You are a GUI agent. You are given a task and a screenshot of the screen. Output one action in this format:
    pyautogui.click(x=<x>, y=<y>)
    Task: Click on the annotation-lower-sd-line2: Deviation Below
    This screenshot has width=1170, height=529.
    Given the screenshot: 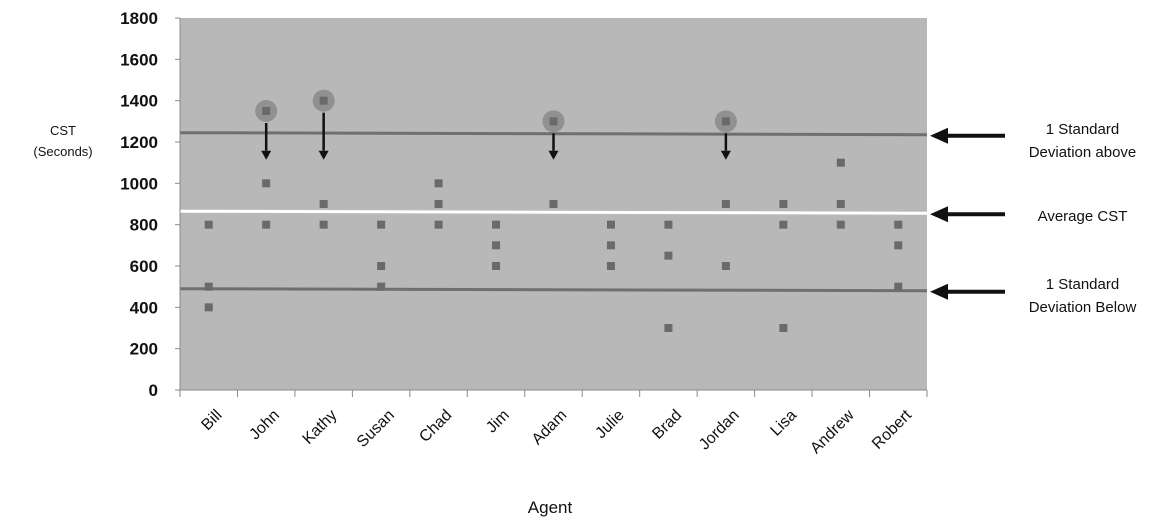 What is the action you would take?
    pyautogui.click(x=1082, y=307)
    